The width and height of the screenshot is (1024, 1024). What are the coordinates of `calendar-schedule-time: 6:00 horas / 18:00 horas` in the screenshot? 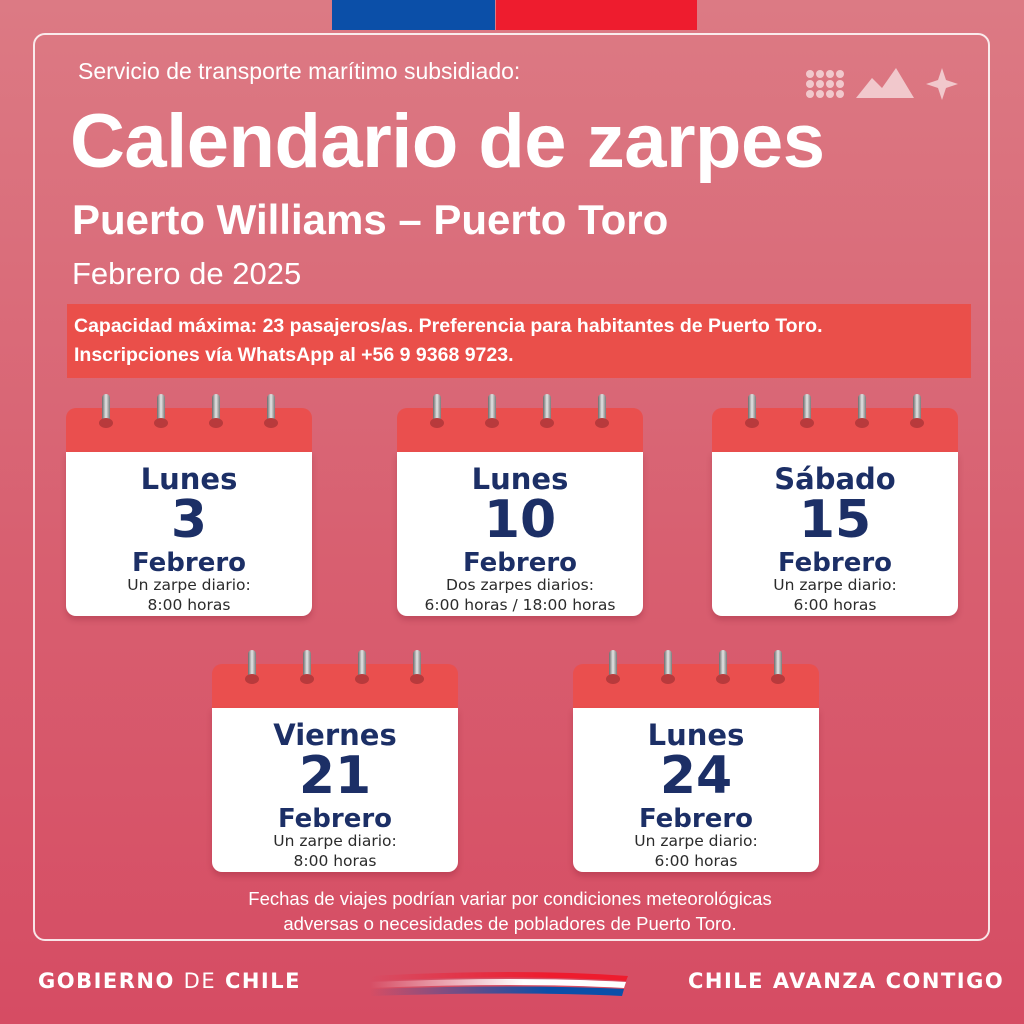 It's located at (520, 605).